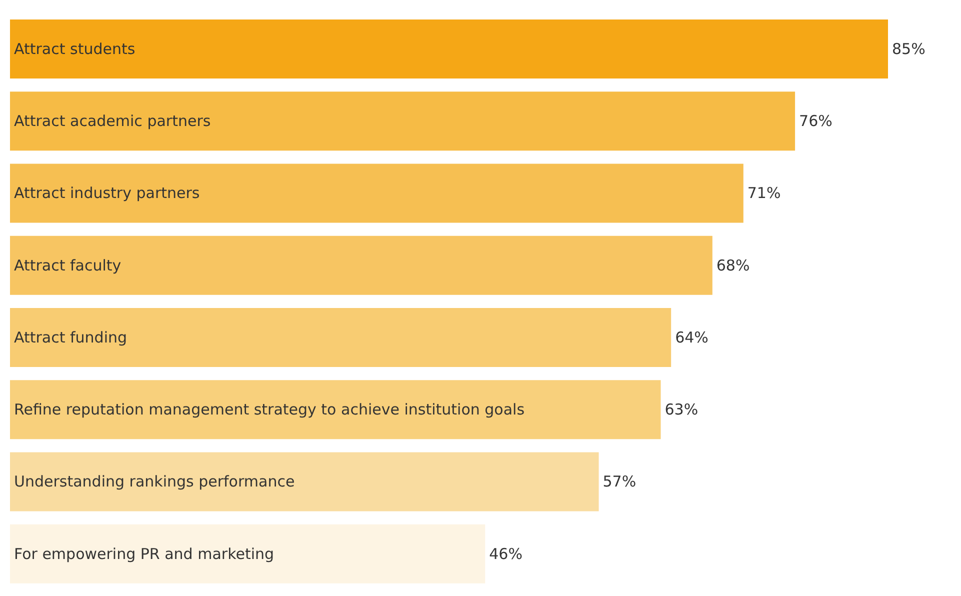 The image size is (961, 596). I want to click on data-label: 71%, so click(764, 193).